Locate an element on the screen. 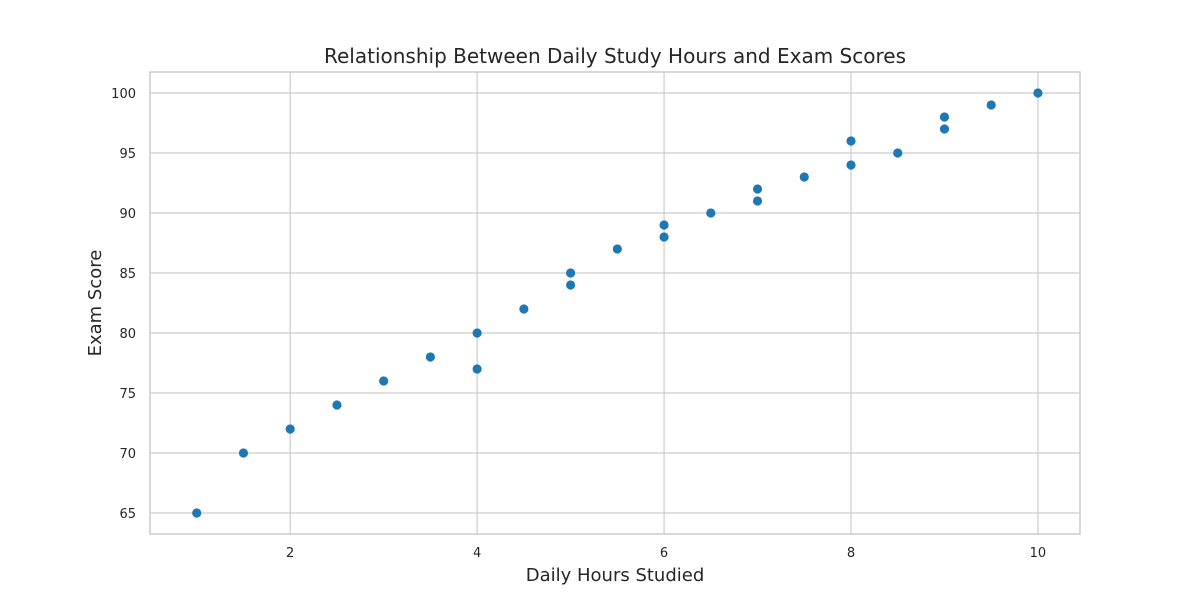 The width and height of the screenshot is (1200, 600). y-tick-label: 90 is located at coordinates (127, 214).